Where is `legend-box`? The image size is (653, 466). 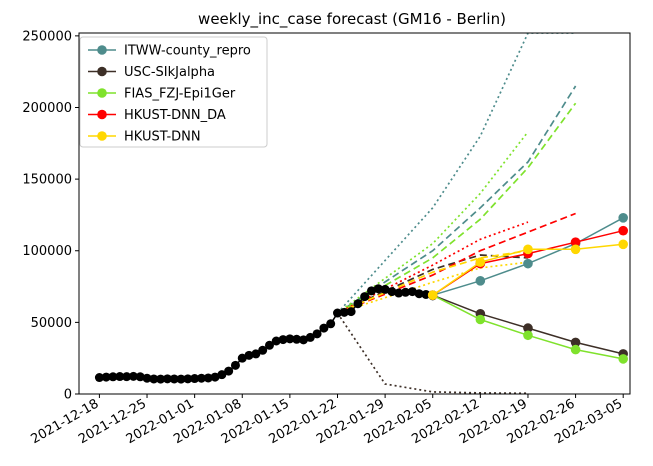
legend-box is located at coordinates (173, 92).